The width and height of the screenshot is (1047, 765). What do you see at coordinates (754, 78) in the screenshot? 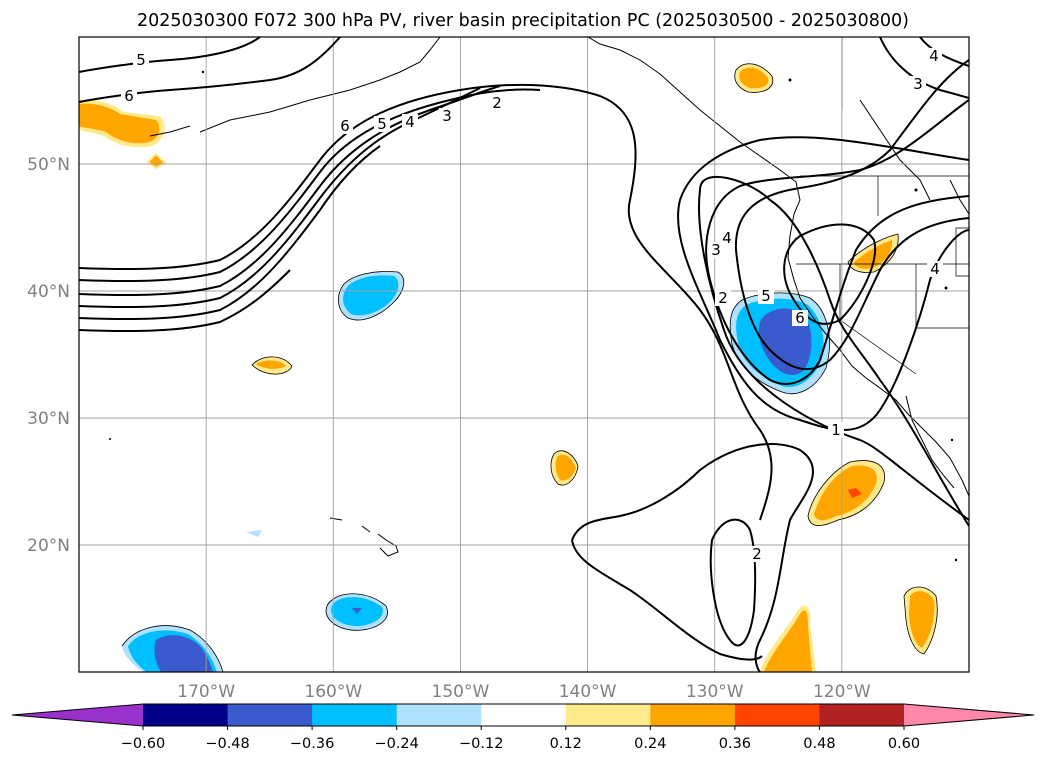
I see `shade-pos-gulfofalaska-core` at bounding box center [754, 78].